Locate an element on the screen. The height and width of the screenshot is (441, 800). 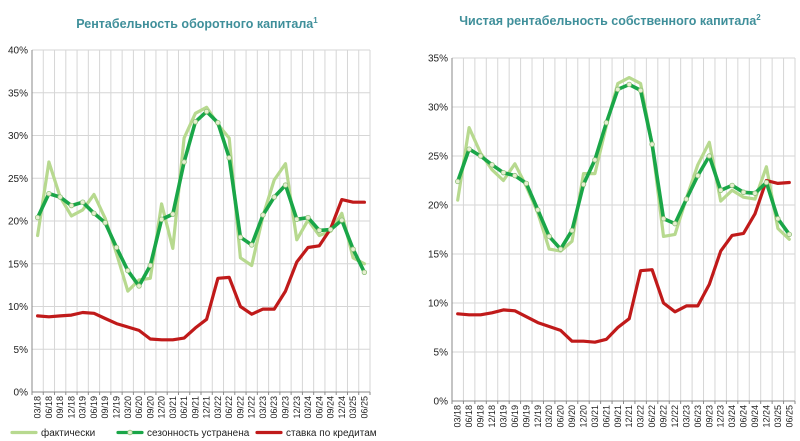
x-tick-label: 03/24 is located at coordinates (308, 407).